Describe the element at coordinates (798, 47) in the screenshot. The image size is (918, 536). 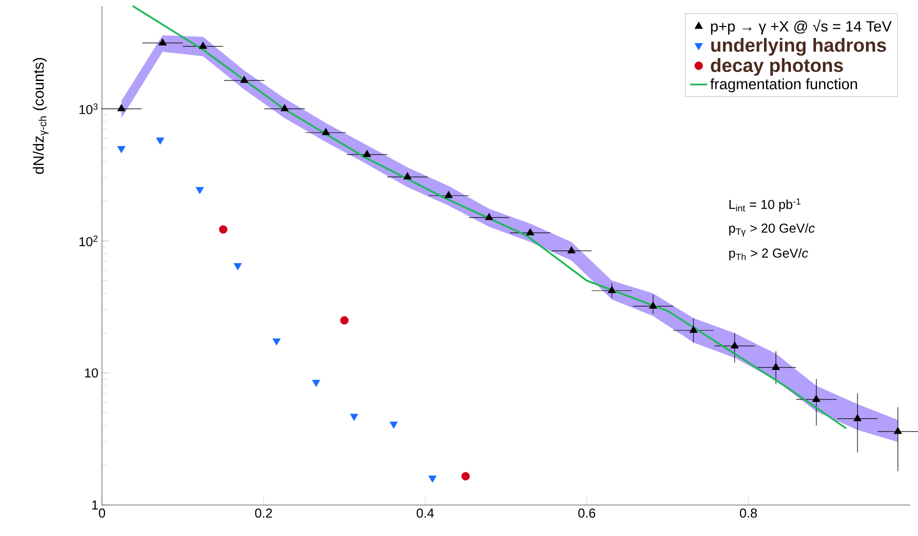
I see `legend-label: underlying hadrons` at that location.